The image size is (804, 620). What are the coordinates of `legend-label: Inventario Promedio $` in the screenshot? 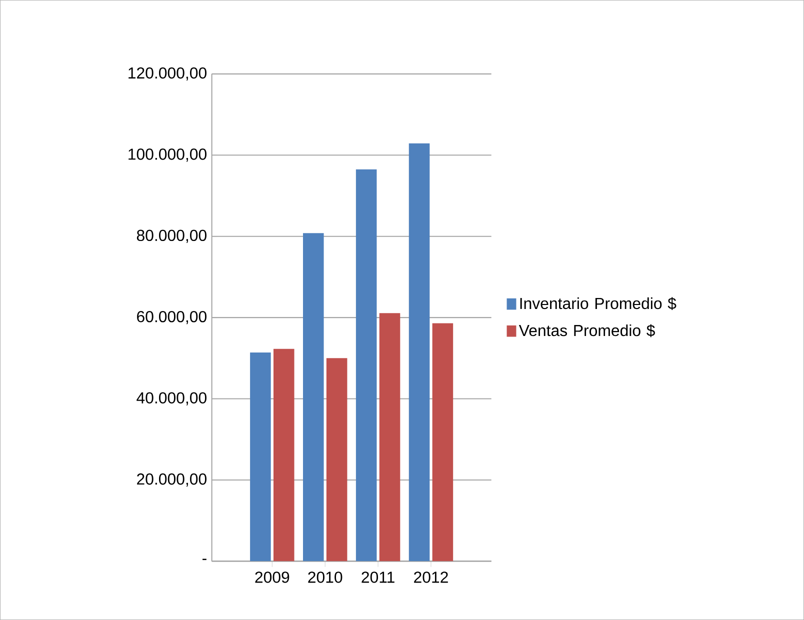 It's located at (598, 303).